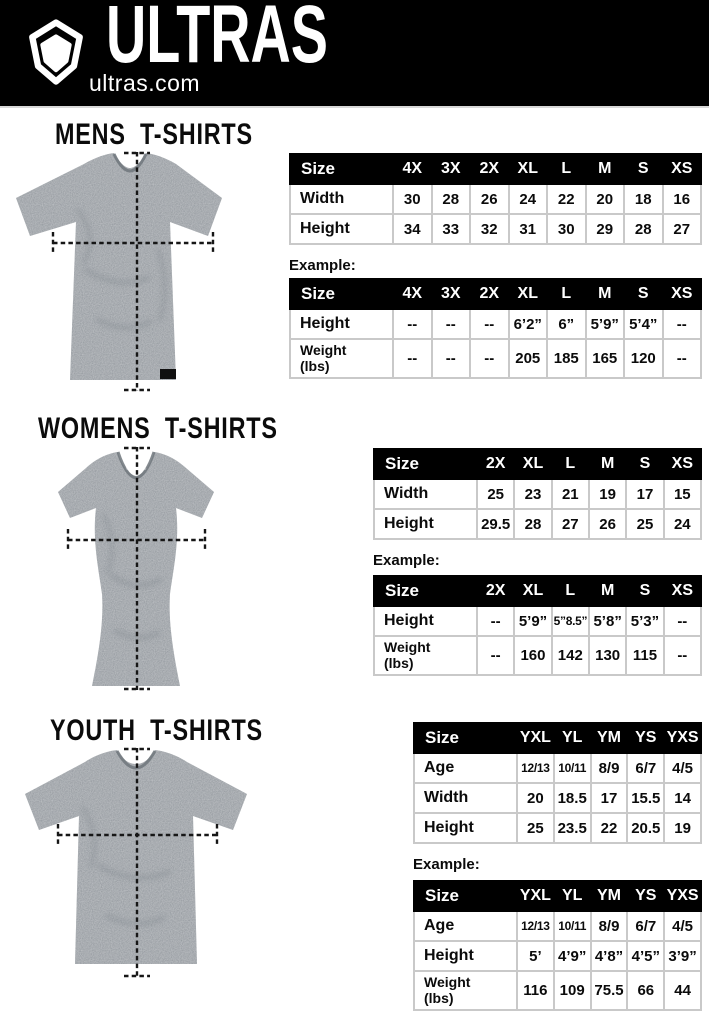 The width and height of the screenshot is (709, 1024). Describe the element at coordinates (538, 621) in the screenshot. I see `table-row: Height -- 5’9” 5”8.5” 5’8” 5’3” --` at that location.